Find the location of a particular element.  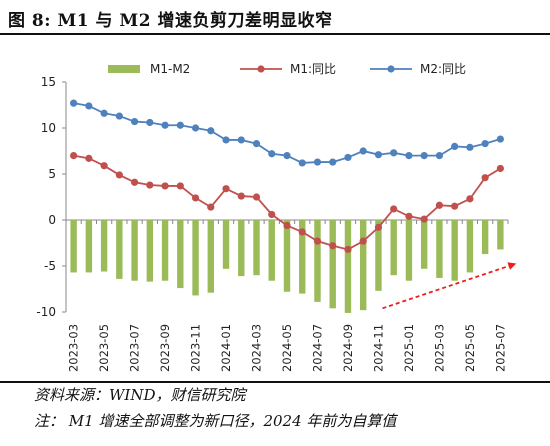

x-tick-label: 2023-11 is located at coordinates (196, 348).